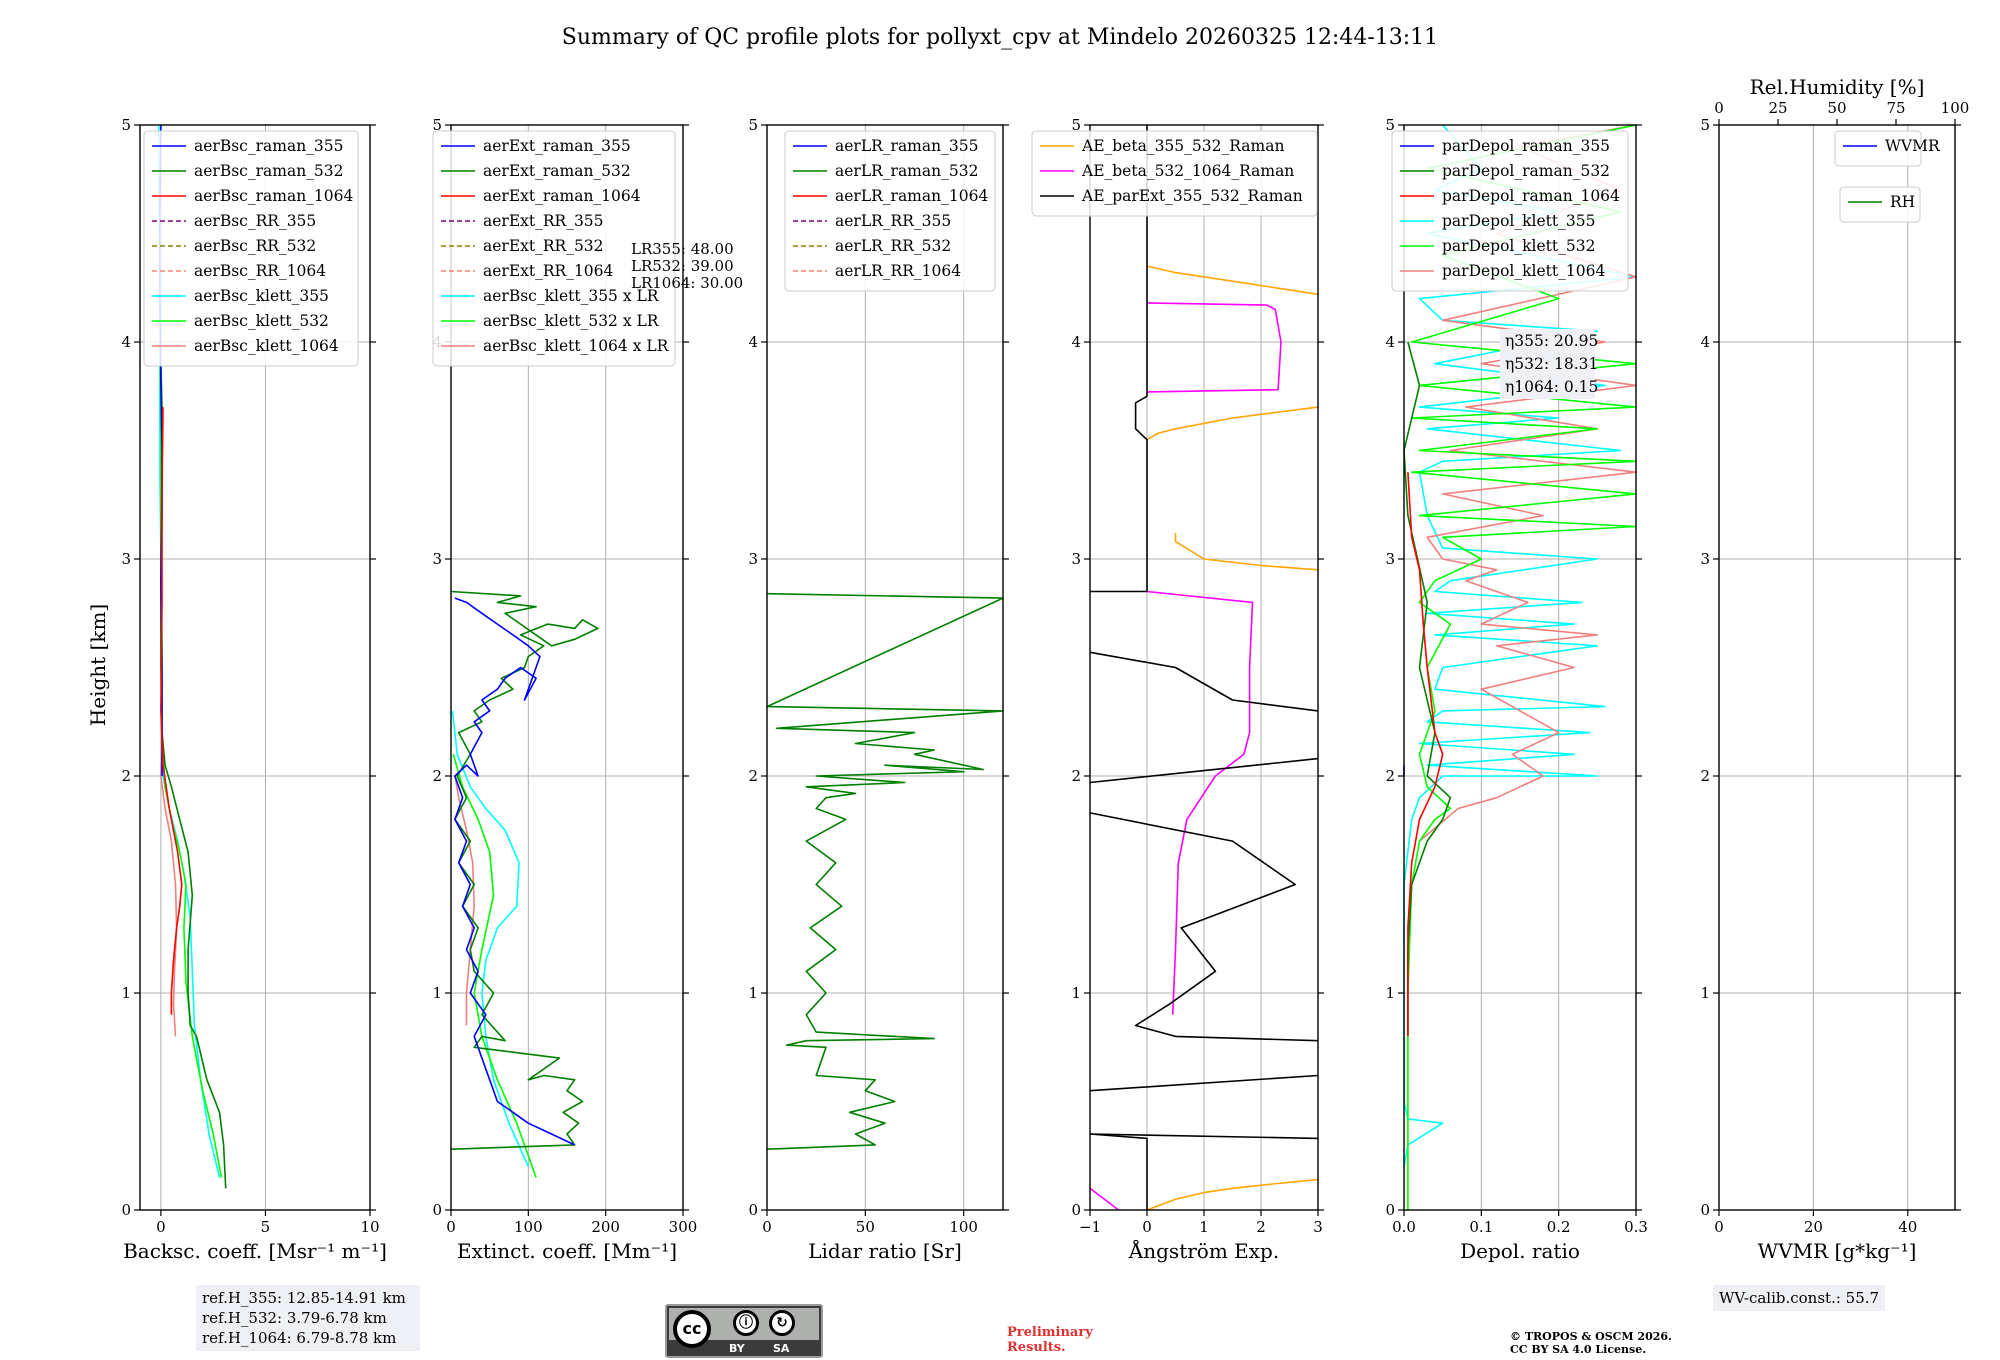 The width and height of the screenshot is (2000, 1360). I want to click on x-tick-label: 300, so click(683, 1227).